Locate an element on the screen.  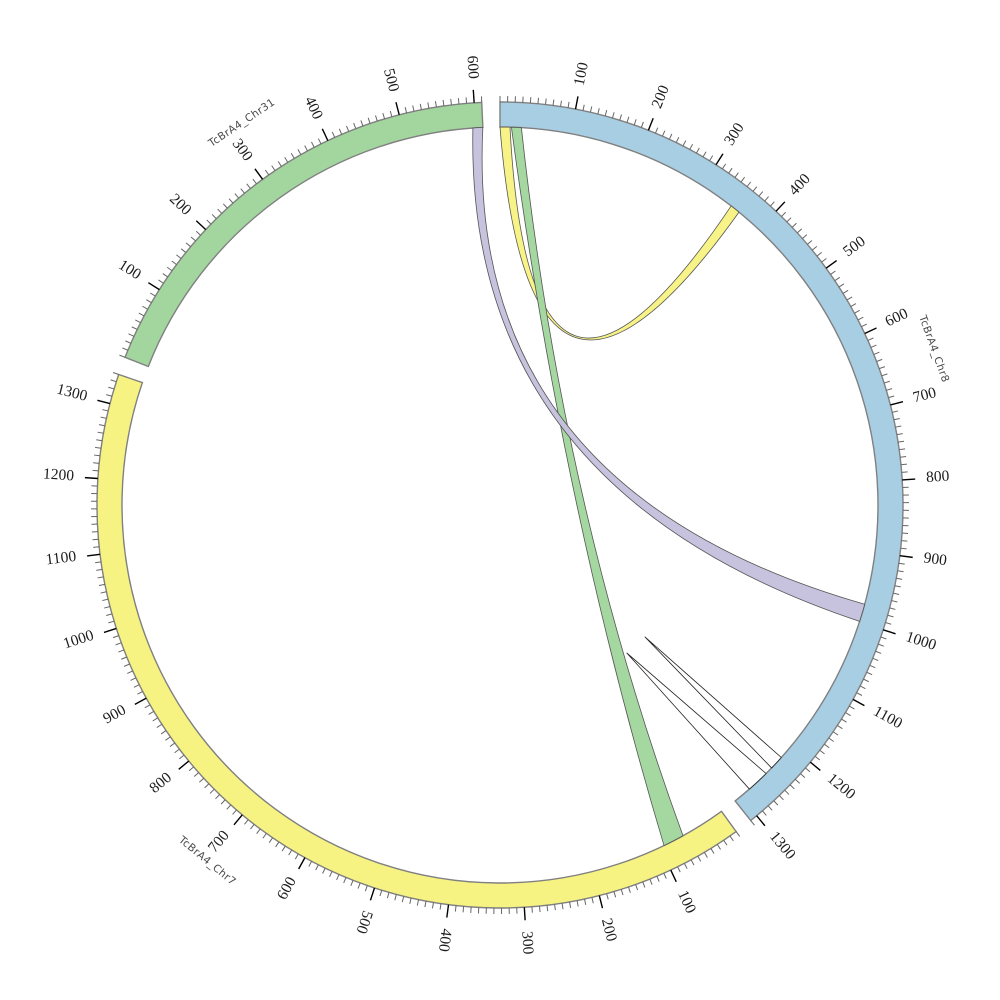
tick-label-TcBrA4_Chr31-200: 200 is located at coordinates (180, 204).